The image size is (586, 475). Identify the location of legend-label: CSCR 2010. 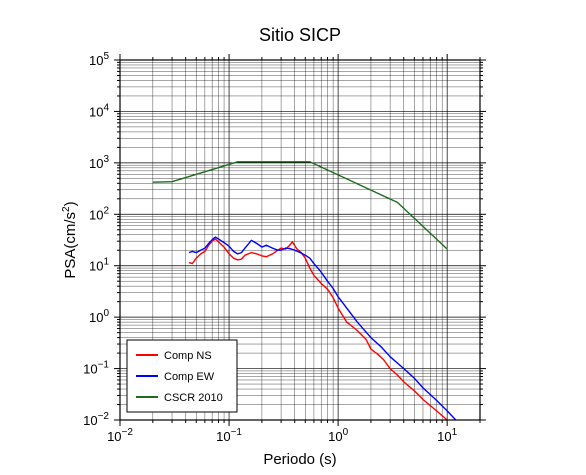
(193, 398).